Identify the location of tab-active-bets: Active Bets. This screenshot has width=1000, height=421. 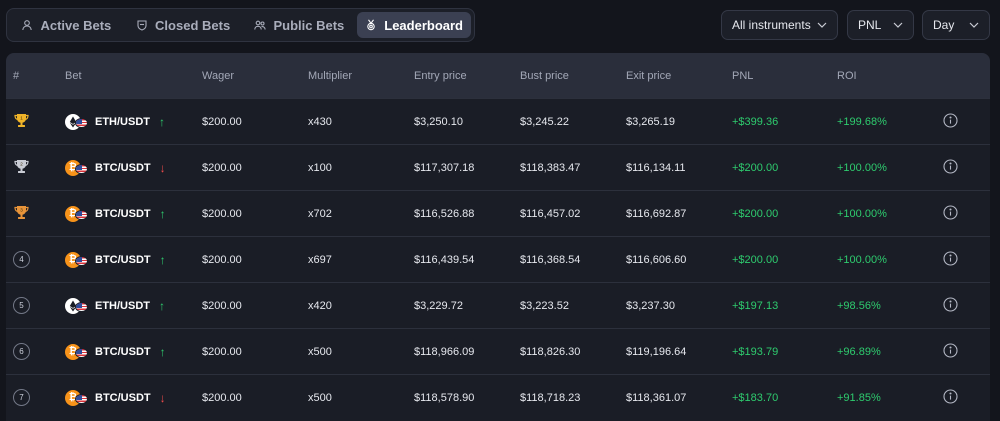
(66, 25).